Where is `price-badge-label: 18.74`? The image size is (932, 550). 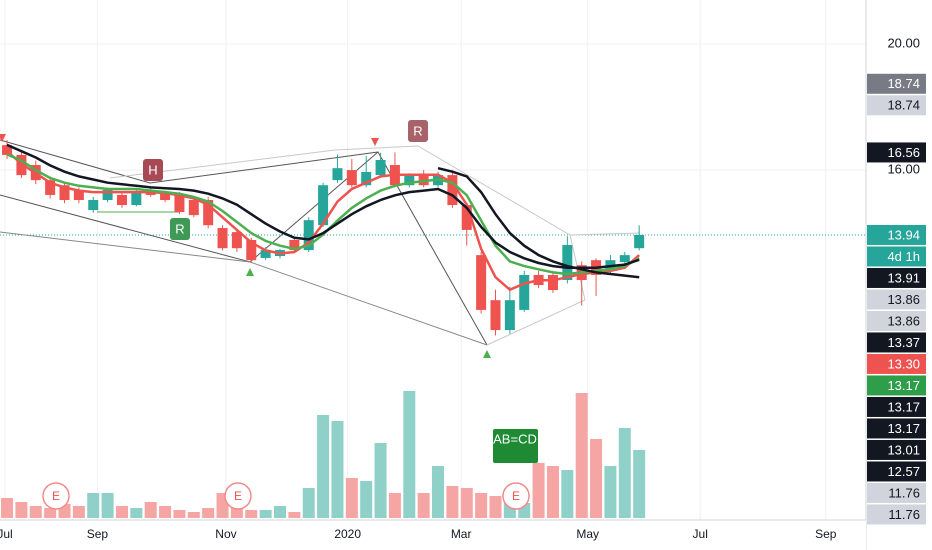 price-badge-label: 18.74 is located at coordinates (903, 83).